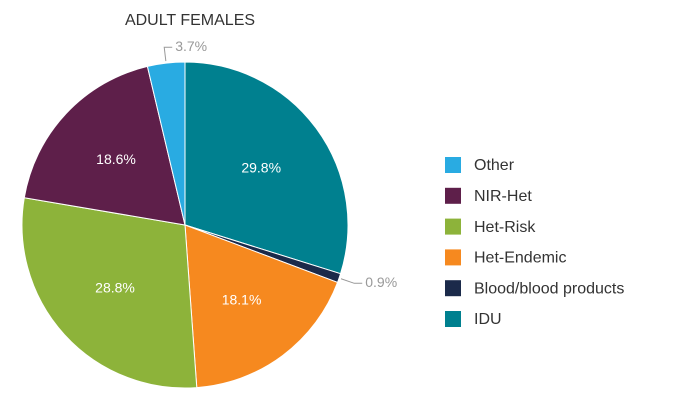 The width and height of the screenshot is (673, 407). What do you see at coordinates (505, 227) in the screenshot?
I see `legend-label: Het-Risk` at bounding box center [505, 227].